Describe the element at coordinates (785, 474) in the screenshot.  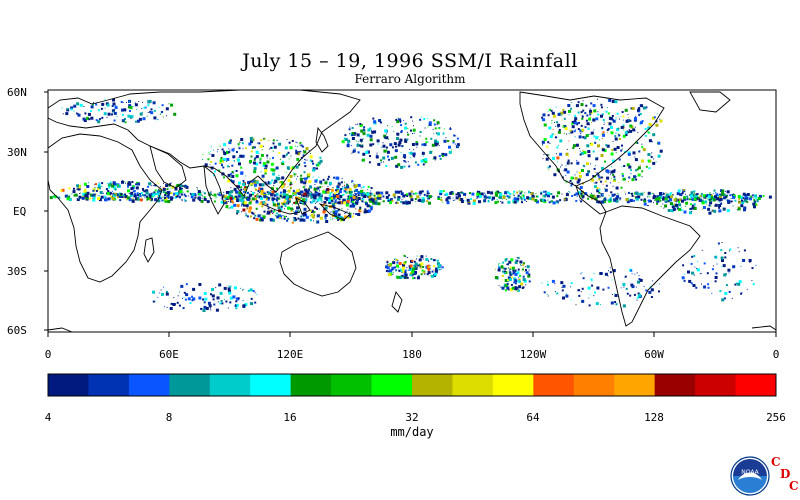
I see `cdc-letter-2: D` at that location.